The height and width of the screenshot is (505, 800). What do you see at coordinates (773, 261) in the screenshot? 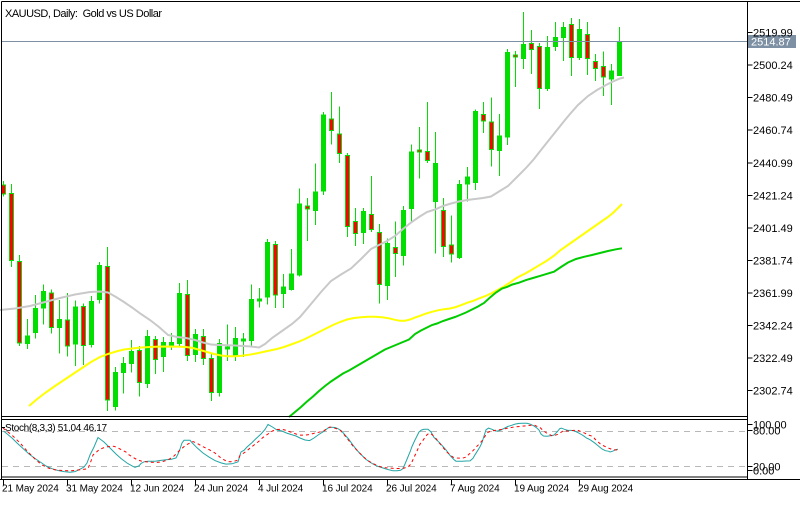
I see `svg-text: 2381.74` at bounding box center [773, 261].